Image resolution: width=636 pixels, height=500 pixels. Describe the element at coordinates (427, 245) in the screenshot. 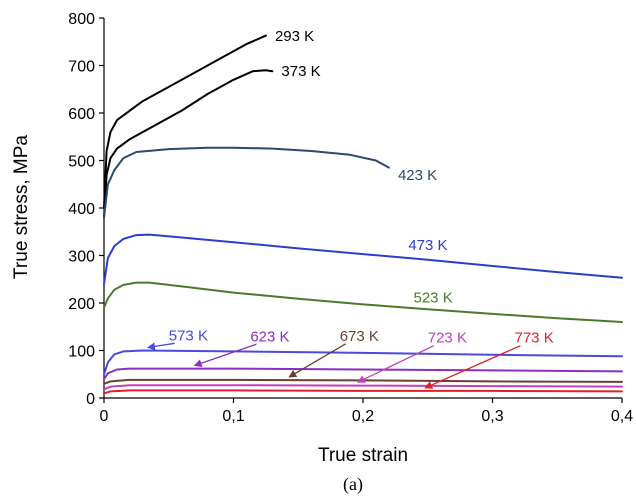

I see `series-label-473k: 473 K` at that location.